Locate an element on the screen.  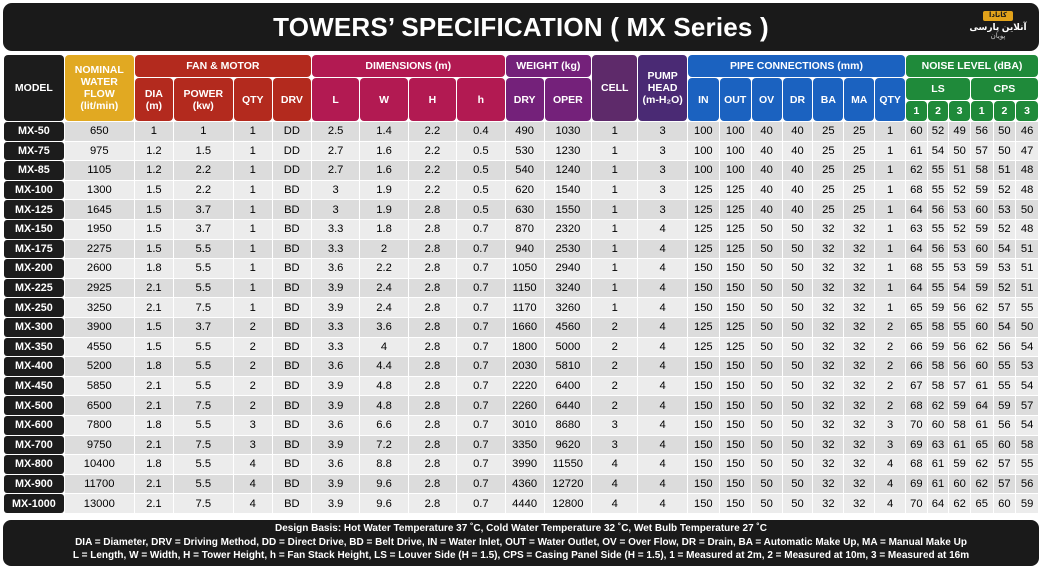
table-cell: 4560 is located at coordinates (568, 327).